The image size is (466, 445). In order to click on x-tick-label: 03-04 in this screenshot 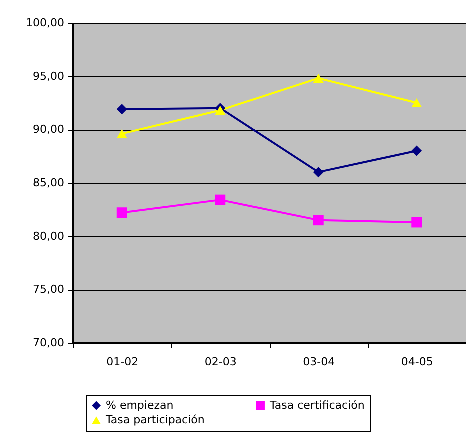, I will do `click(319, 362)`.